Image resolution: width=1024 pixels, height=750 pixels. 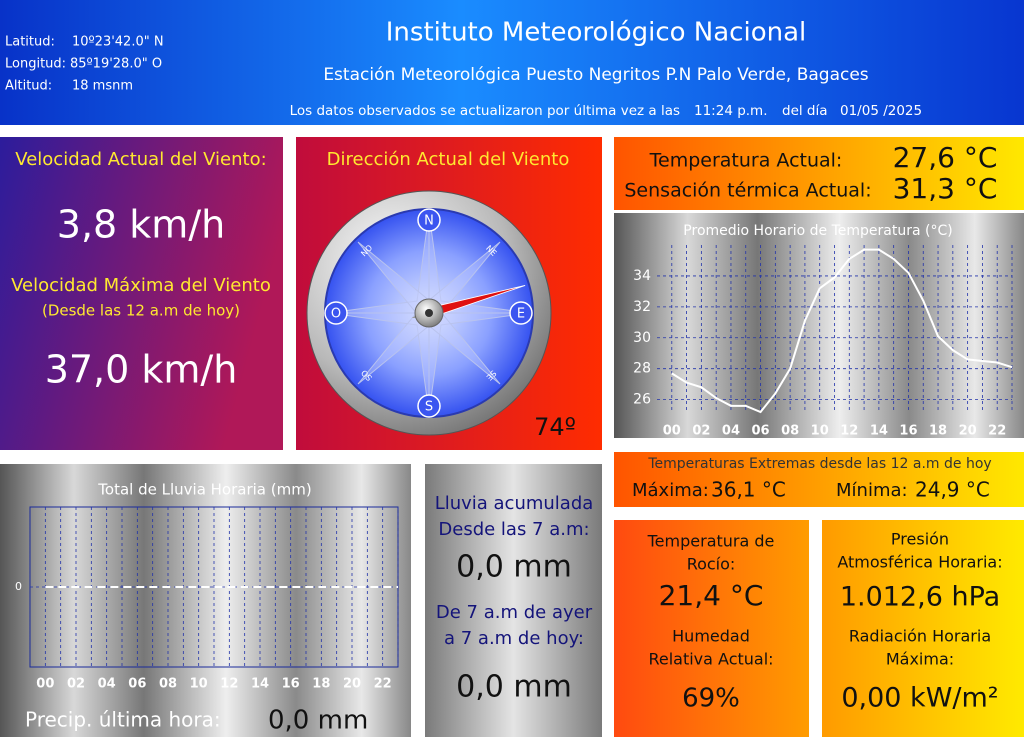 I want to click on y-tick-label: 30, so click(x=642, y=338).